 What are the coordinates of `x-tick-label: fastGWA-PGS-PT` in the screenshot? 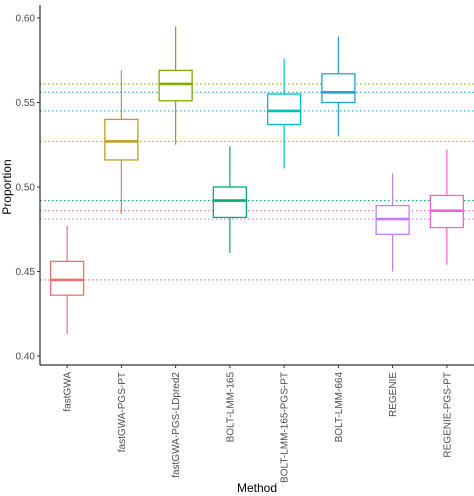 It's located at (122, 412).